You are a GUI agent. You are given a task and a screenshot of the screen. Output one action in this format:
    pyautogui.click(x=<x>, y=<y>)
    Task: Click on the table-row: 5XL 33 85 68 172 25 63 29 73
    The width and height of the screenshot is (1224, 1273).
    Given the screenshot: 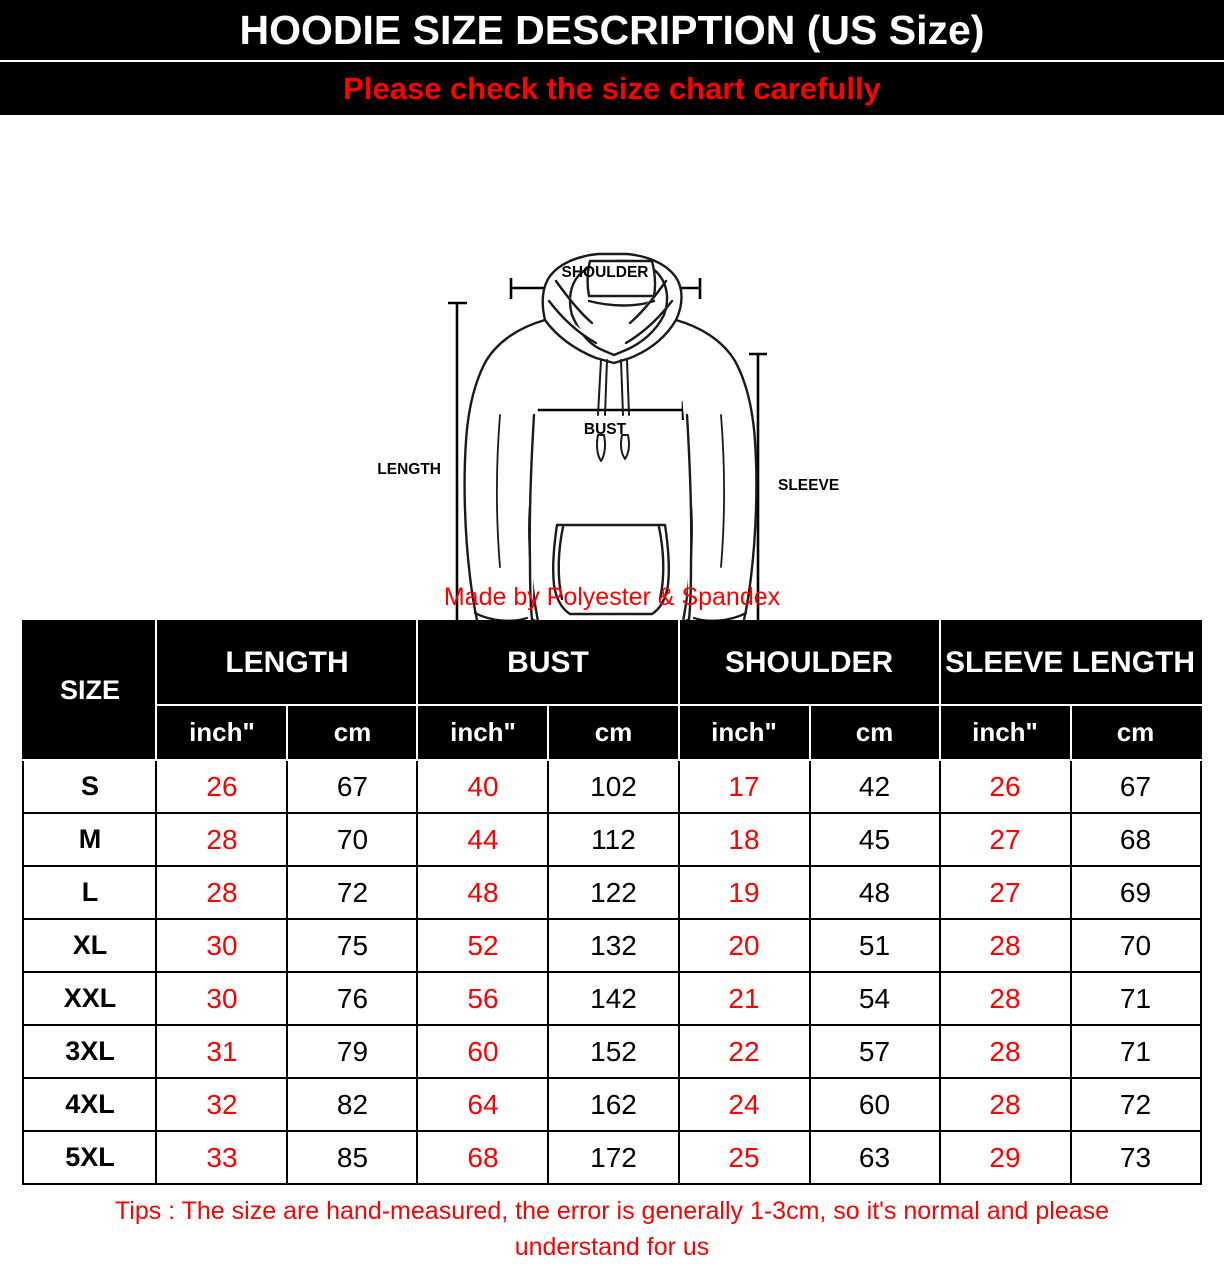 What is the action you would take?
    pyautogui.click(x=612, y=1157)
    